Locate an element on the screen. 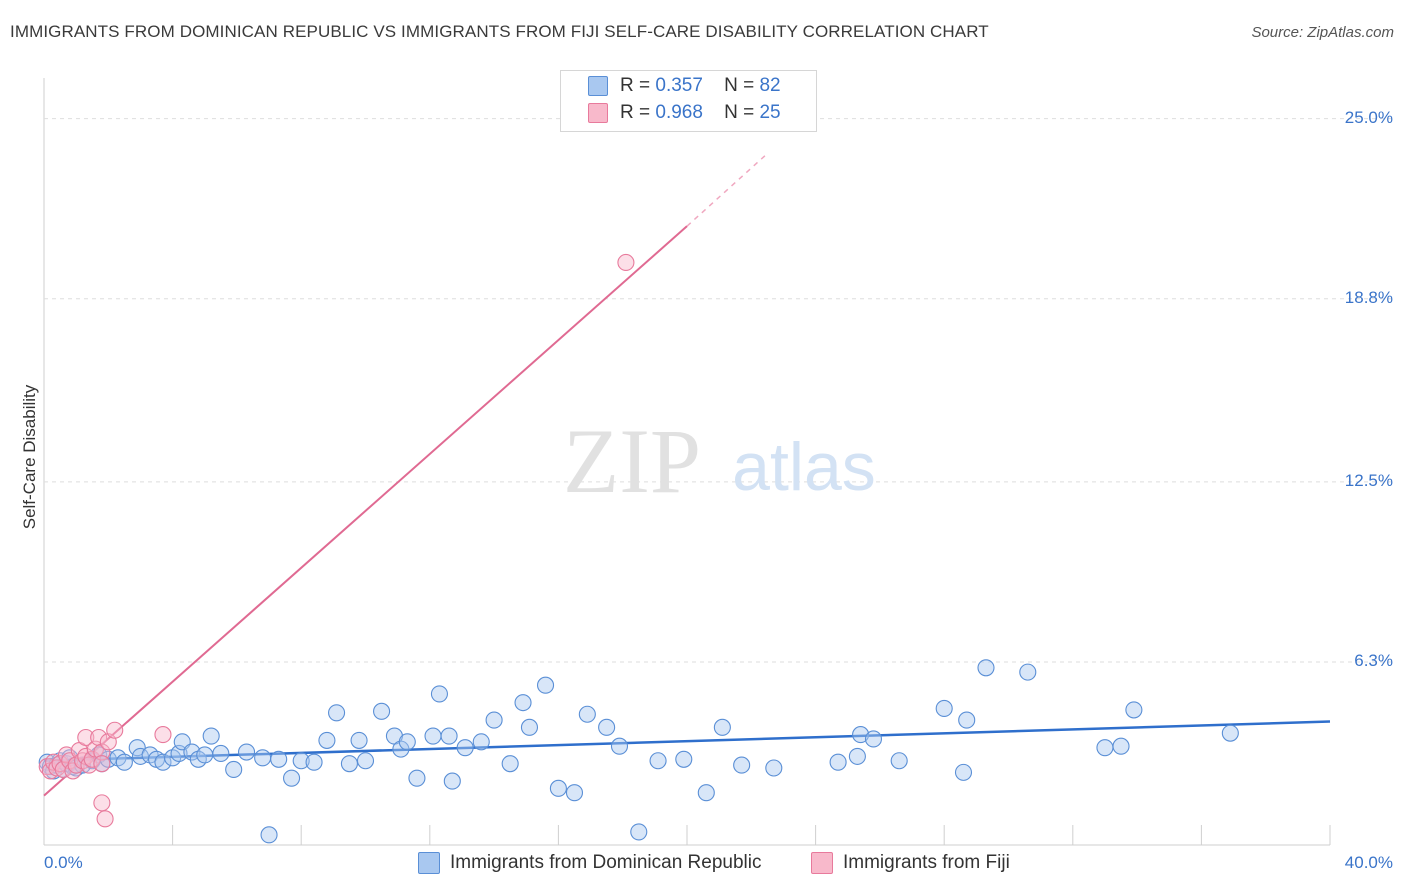 Image resolution: width=1406 pixels, height=892 pixels. y-tick-label: 18.8% is located at coordinates (1368, 297).